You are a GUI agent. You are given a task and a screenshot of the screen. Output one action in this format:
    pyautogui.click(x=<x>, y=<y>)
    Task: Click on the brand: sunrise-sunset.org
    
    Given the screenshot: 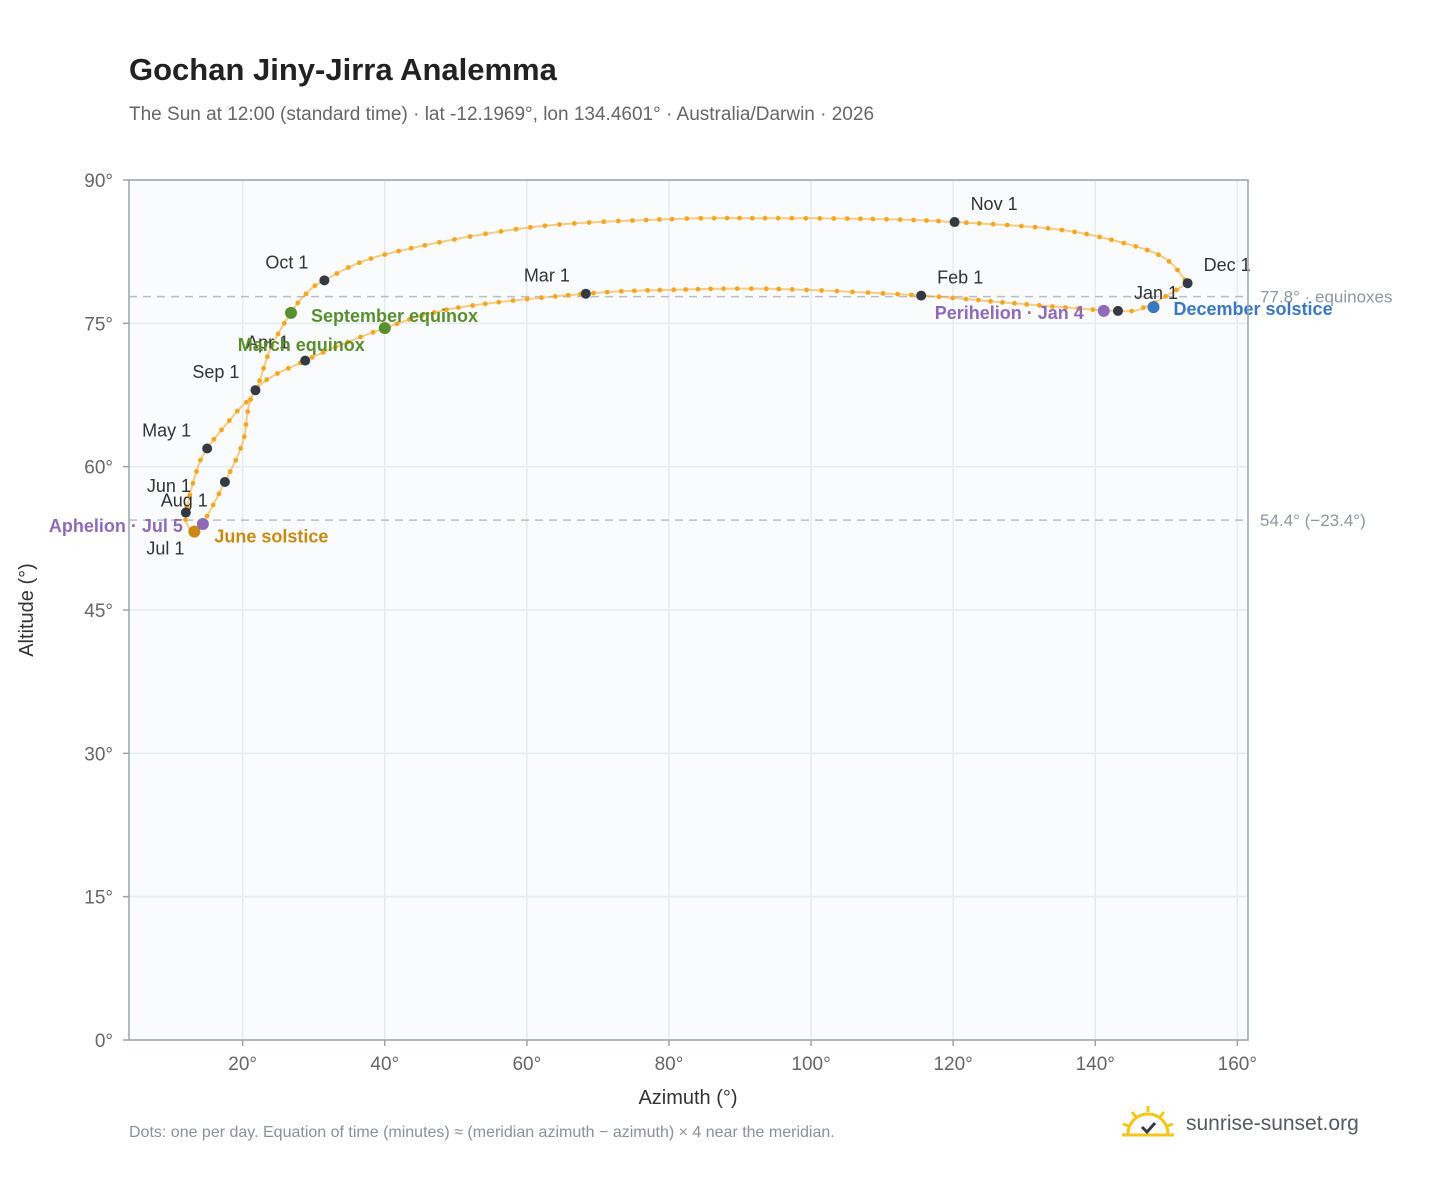 What is the action you would take?
    pyautogui.click(x=1239, y=1124)
    